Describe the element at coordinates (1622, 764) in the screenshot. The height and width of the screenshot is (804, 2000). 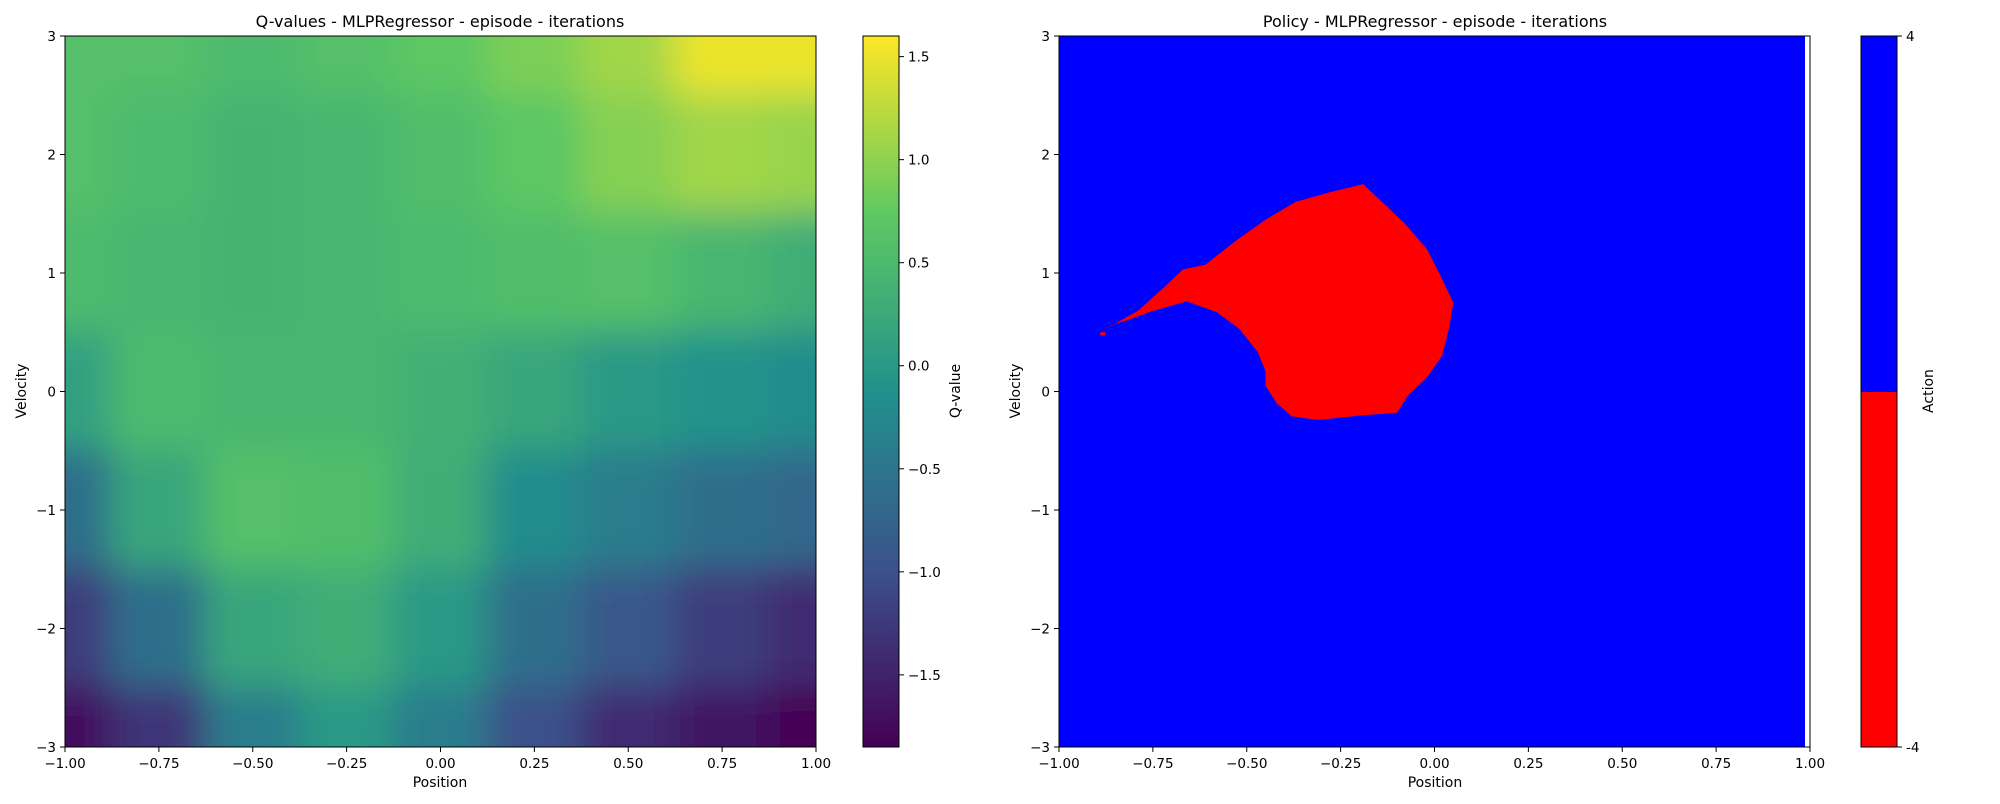
I see `policy-x-tick-label: 0.50` at that location.